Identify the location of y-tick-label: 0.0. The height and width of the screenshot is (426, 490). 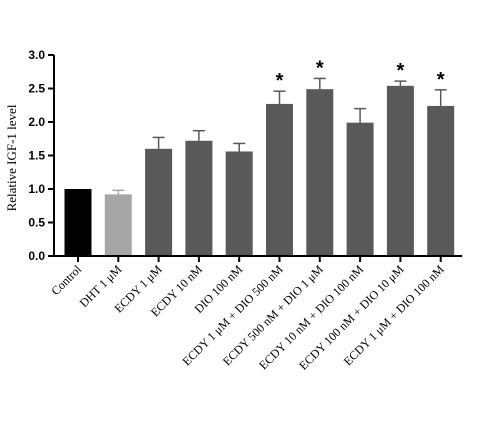
(36, 256).